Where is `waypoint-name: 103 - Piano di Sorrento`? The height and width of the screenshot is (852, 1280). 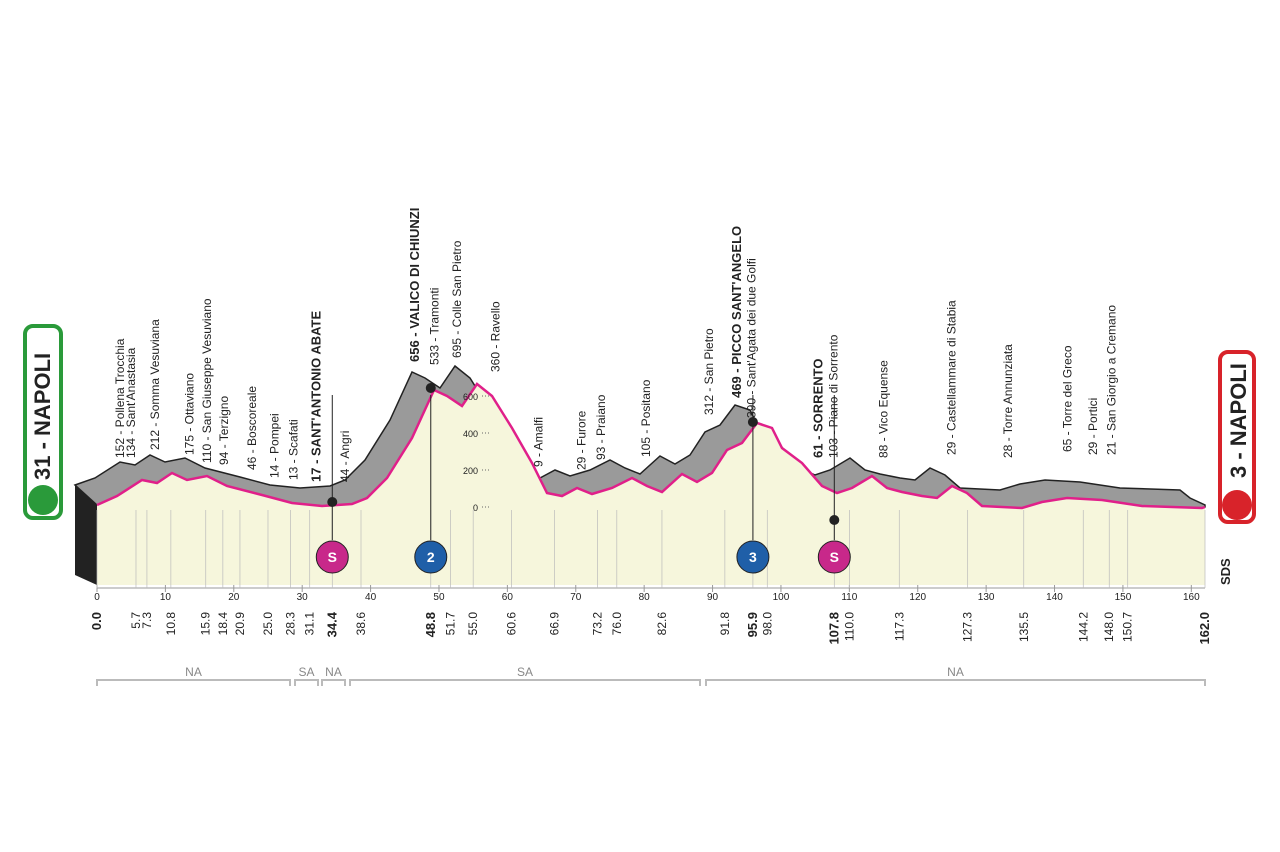 waypoint-name: 103 - Piano di Sorrento is located at coordinates (833, 396).